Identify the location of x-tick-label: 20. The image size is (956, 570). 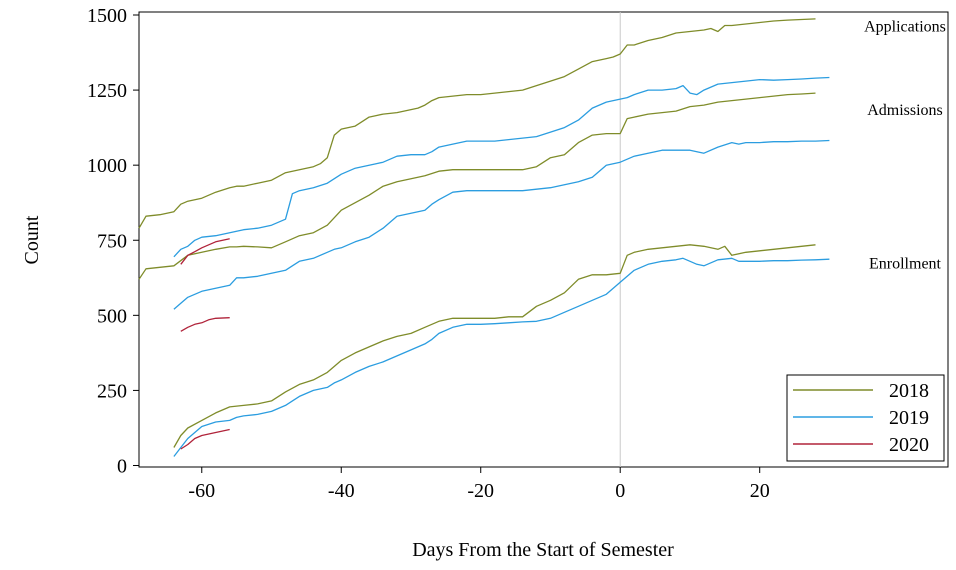
(760, 491).